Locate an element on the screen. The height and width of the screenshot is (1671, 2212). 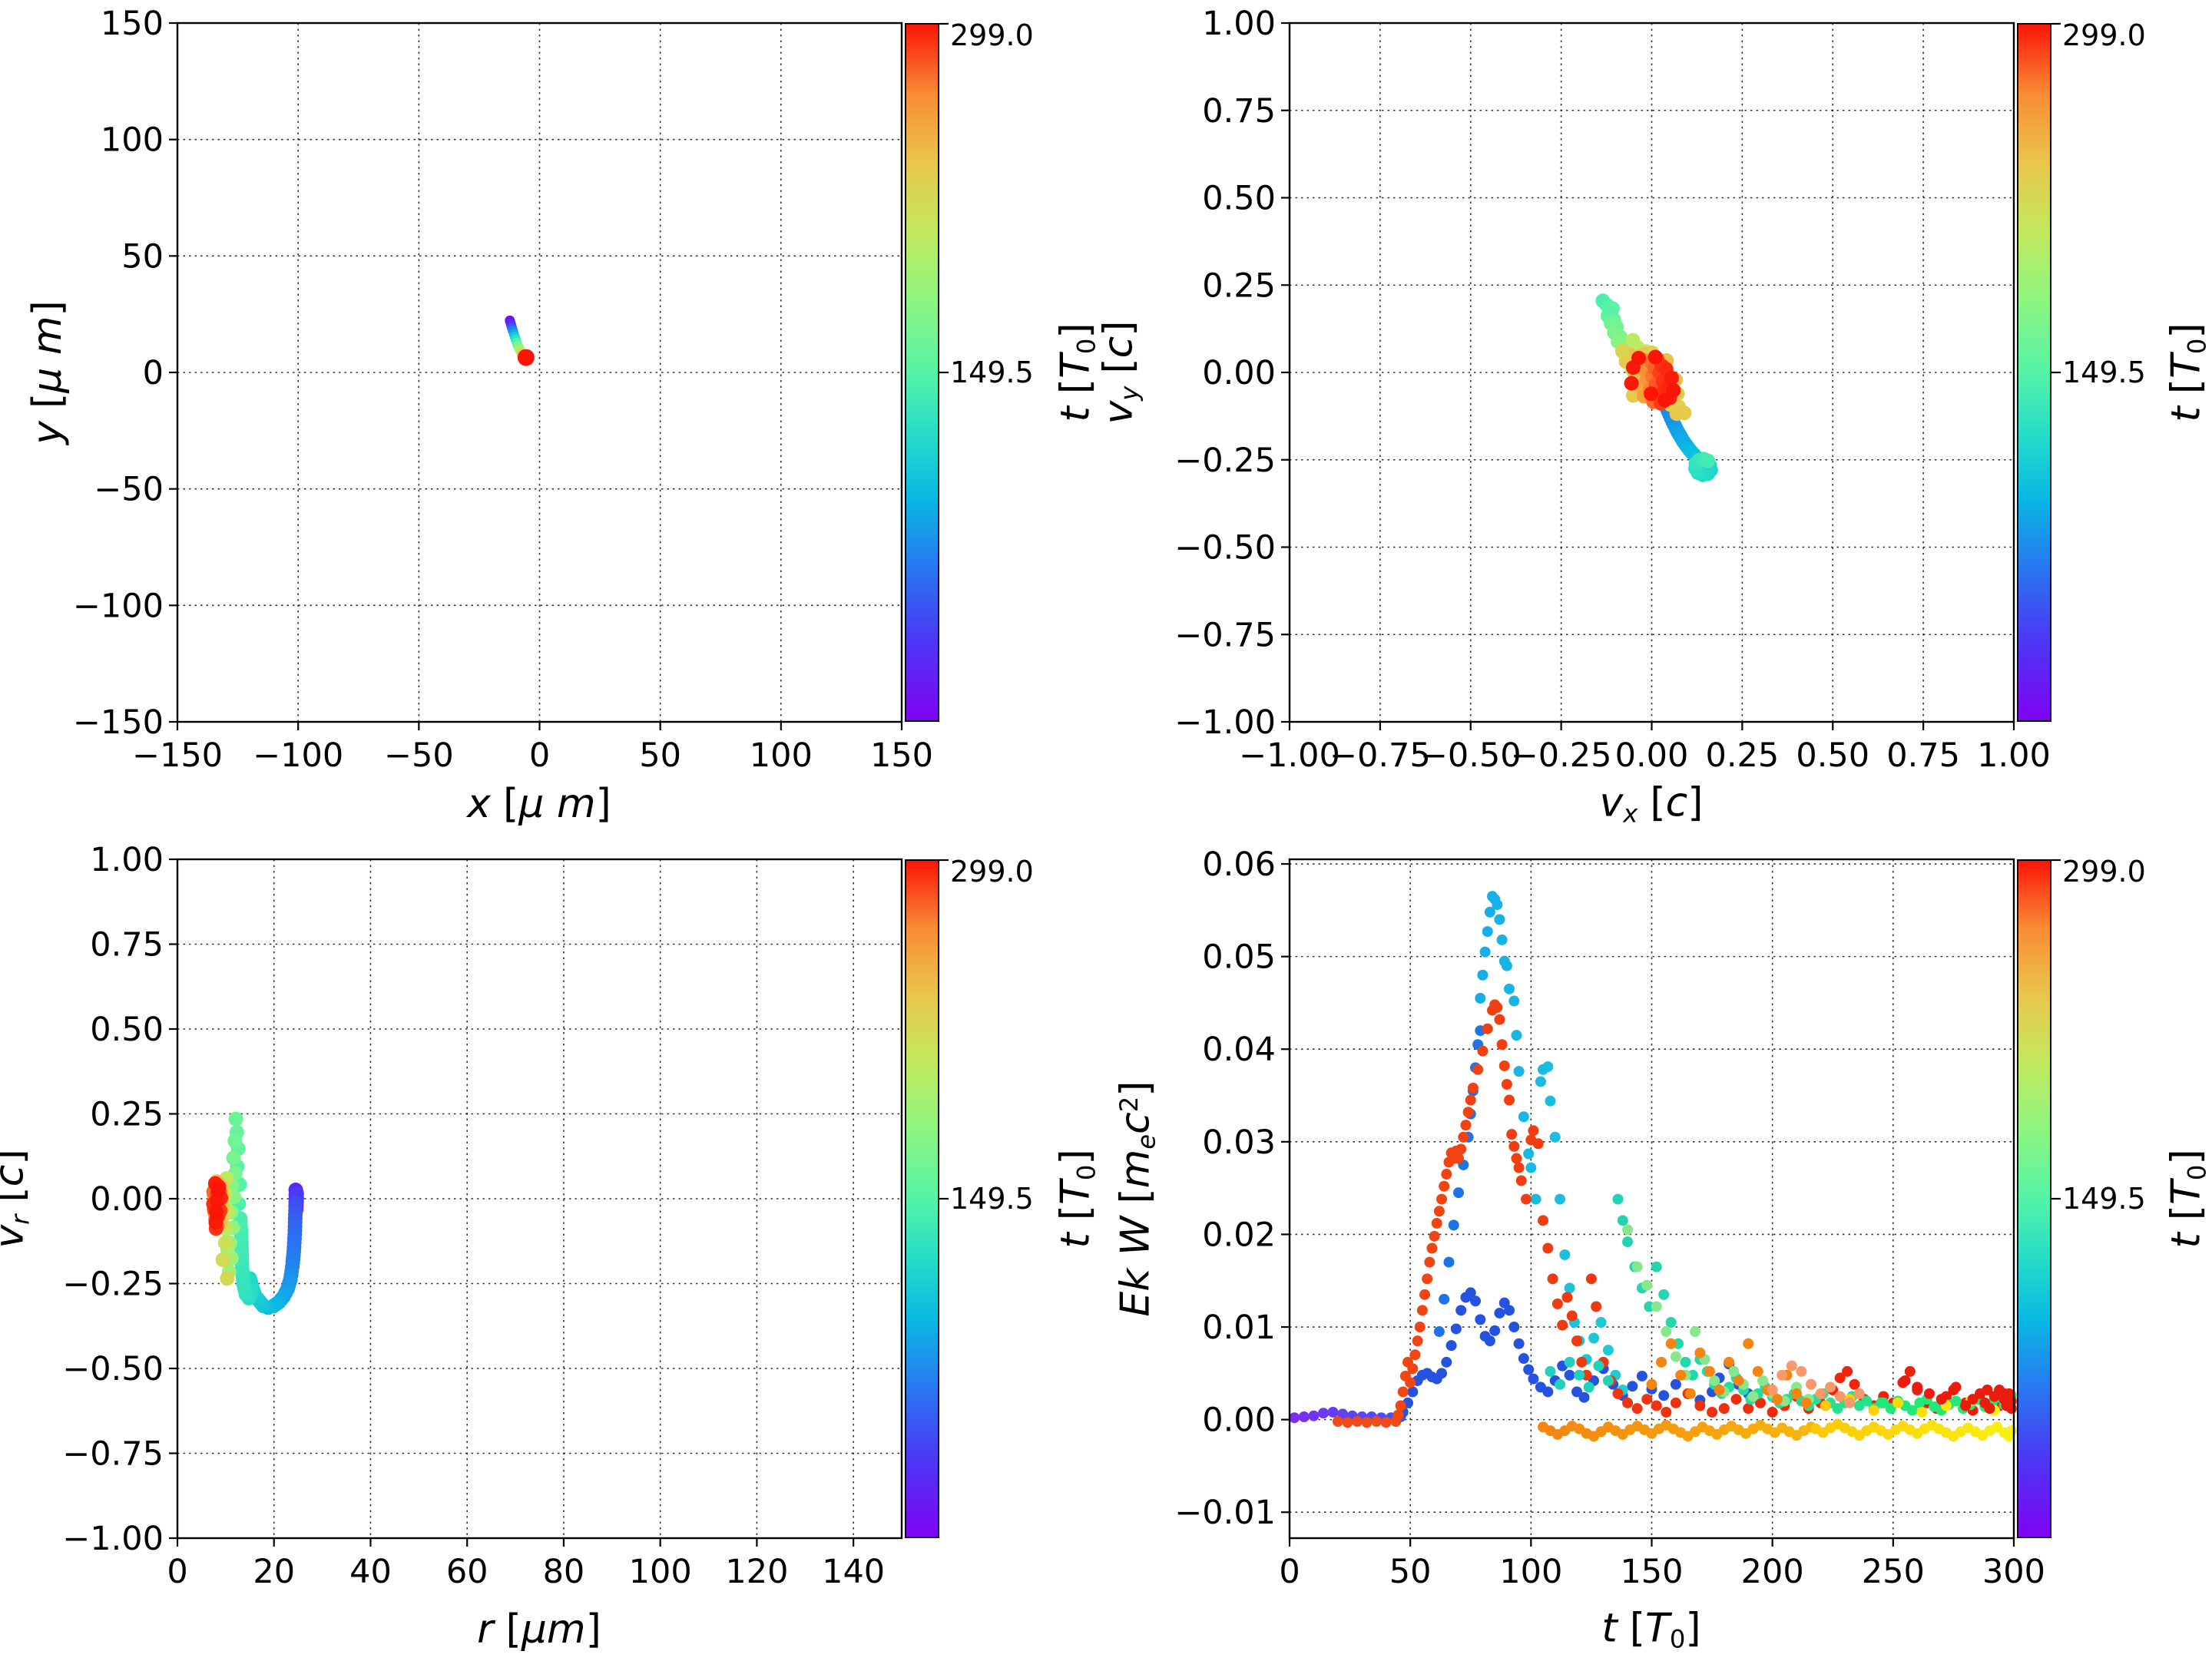
y-tick-label: 0.01 is located at coordinates (1239, 1328).